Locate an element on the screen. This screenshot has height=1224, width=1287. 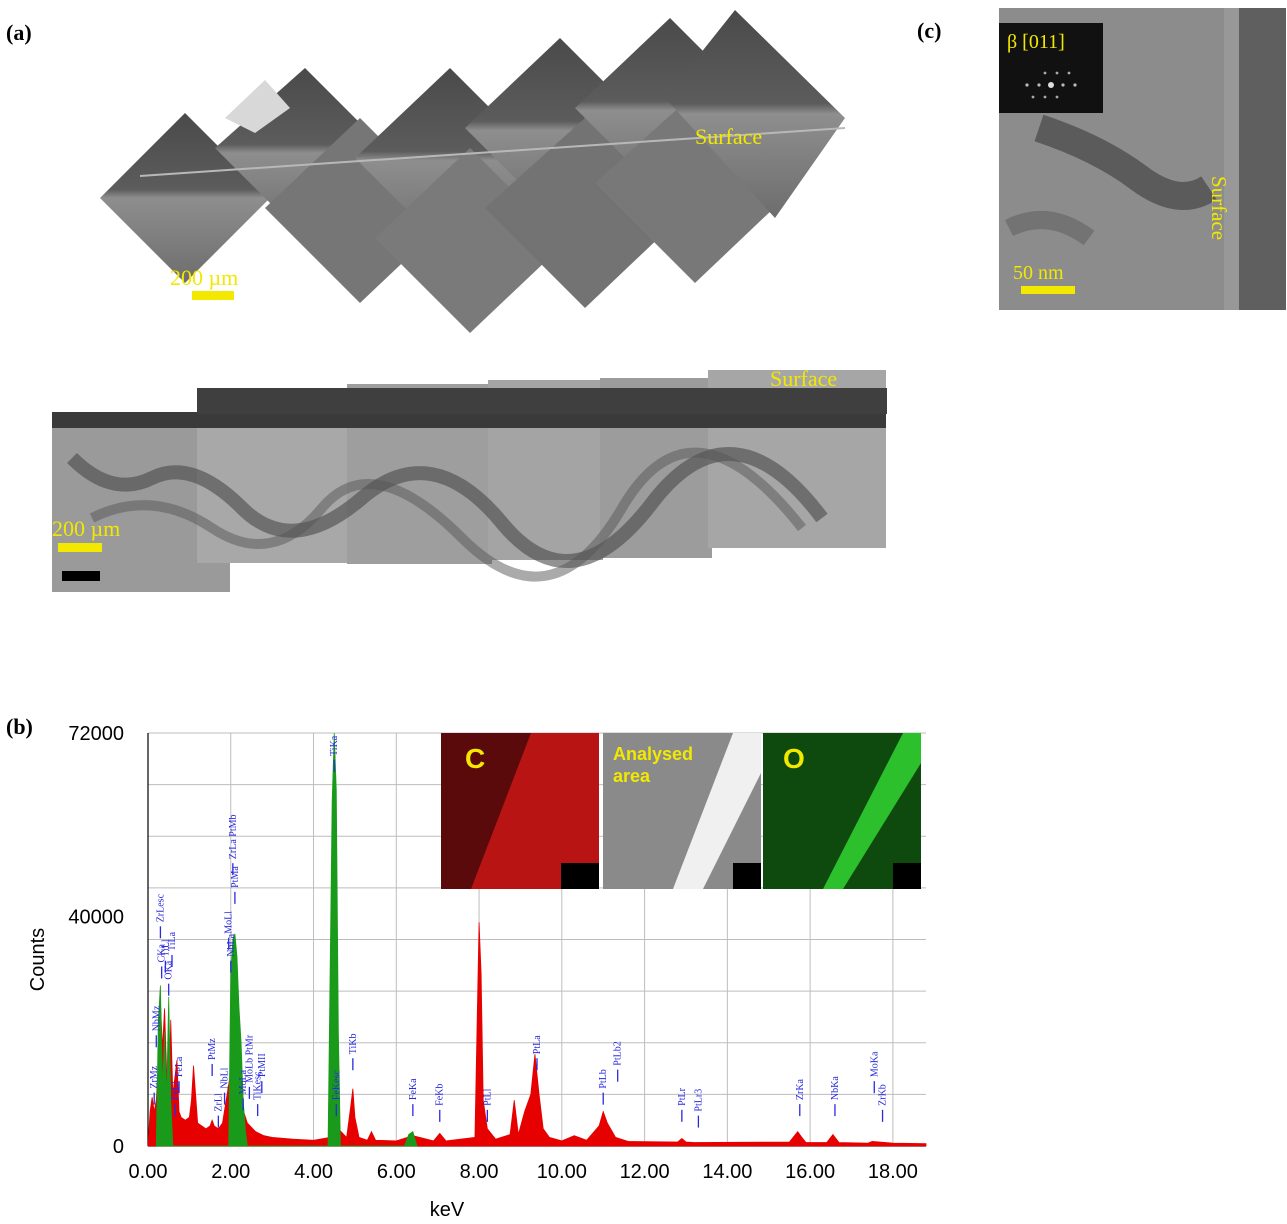
peak-label: MoKa is located at coordinates (874, 1064).